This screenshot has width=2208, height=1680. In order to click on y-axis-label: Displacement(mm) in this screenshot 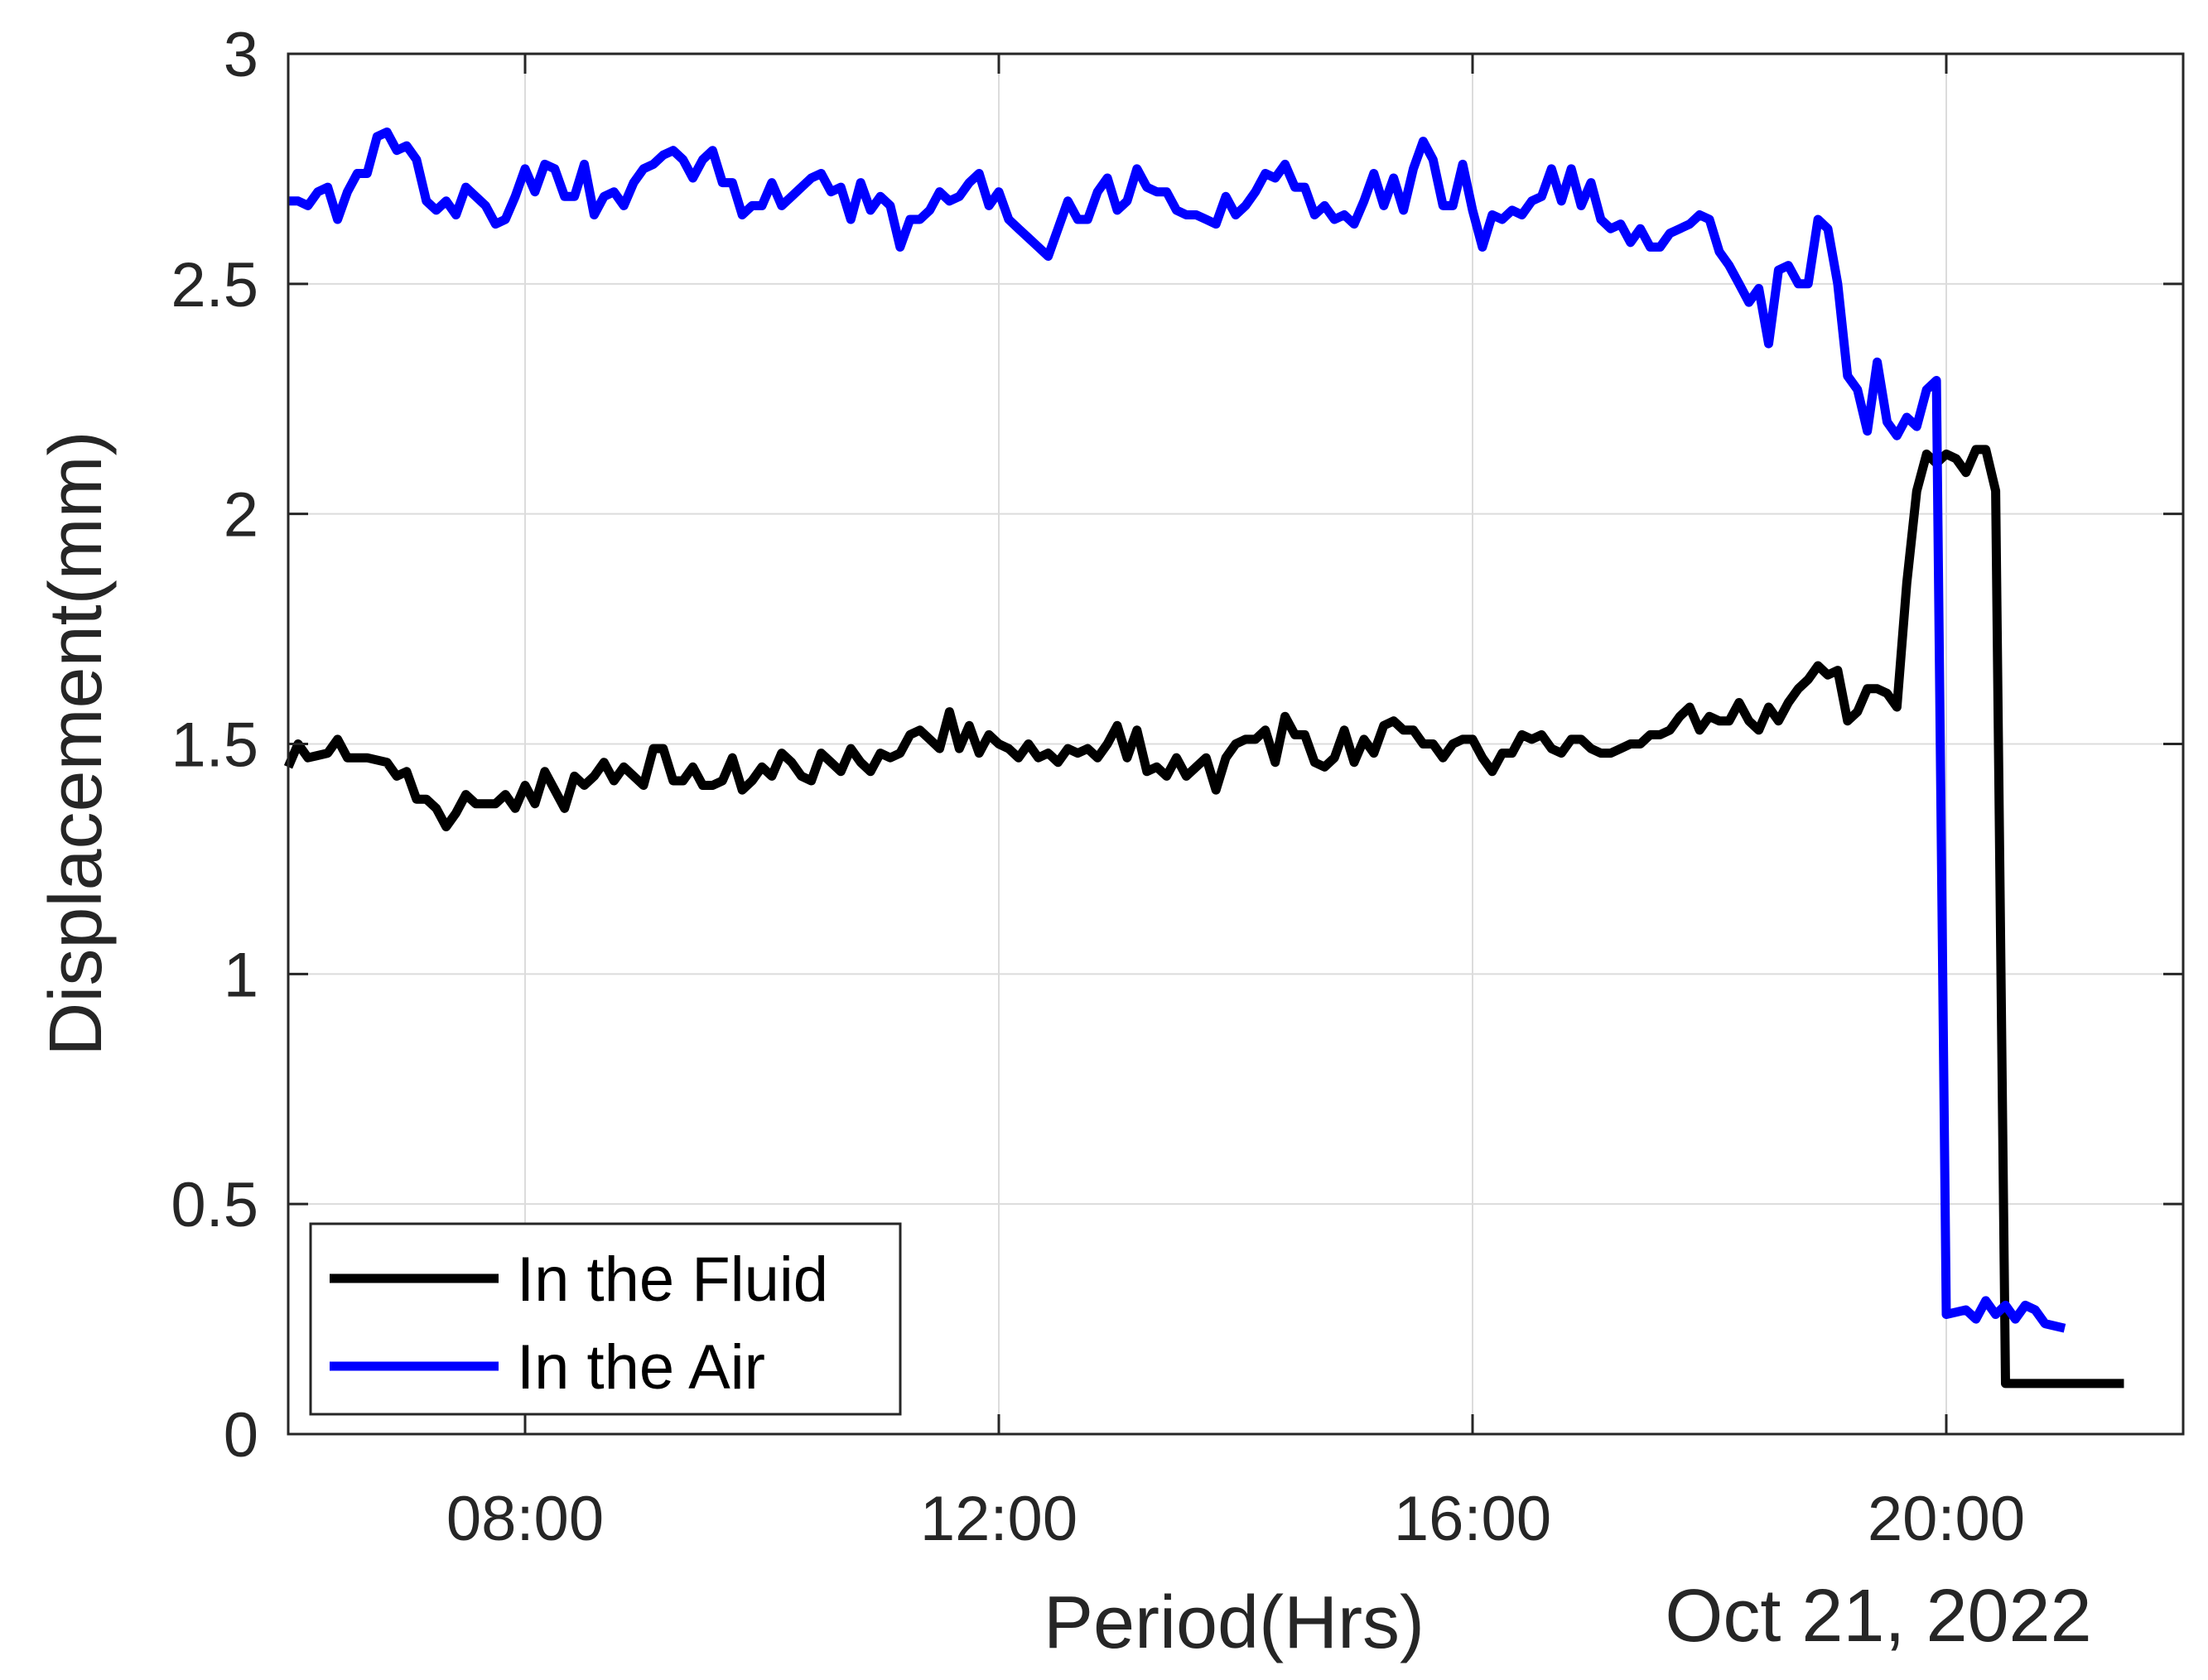, I will do `click(76, 743)`.